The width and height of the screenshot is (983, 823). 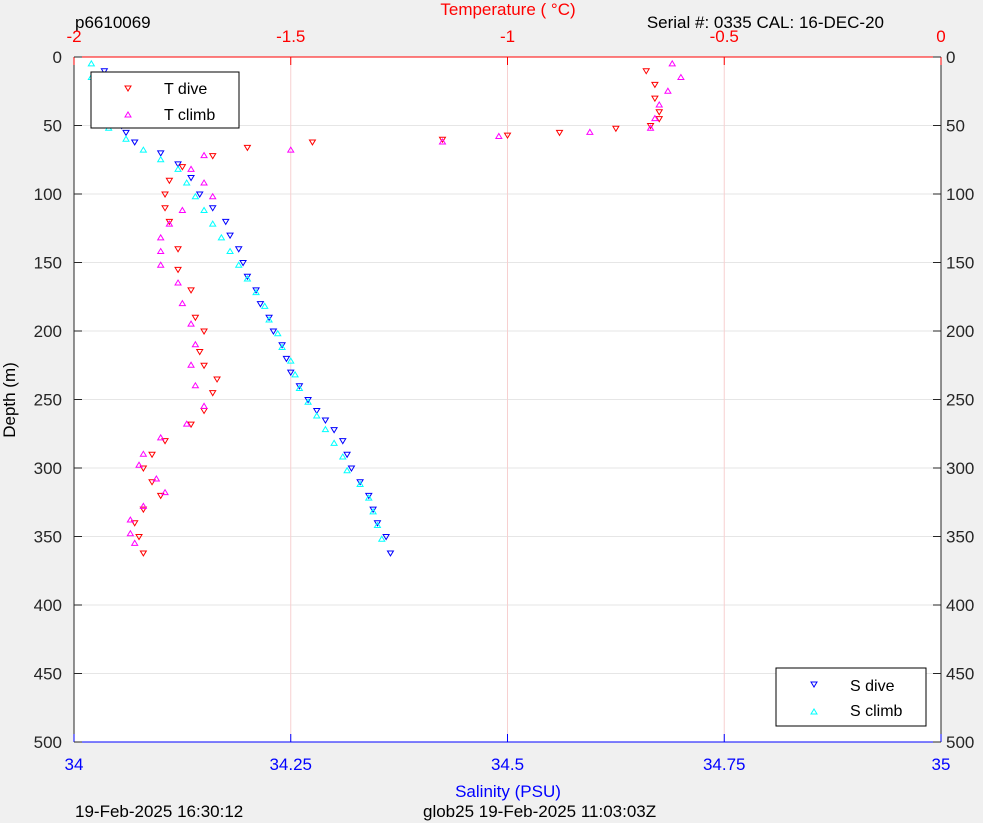 What do you see at coordinates (940, 36) in the screenshot?
I see `temperature-tick-label: 0` at bounding box center [940, 36].